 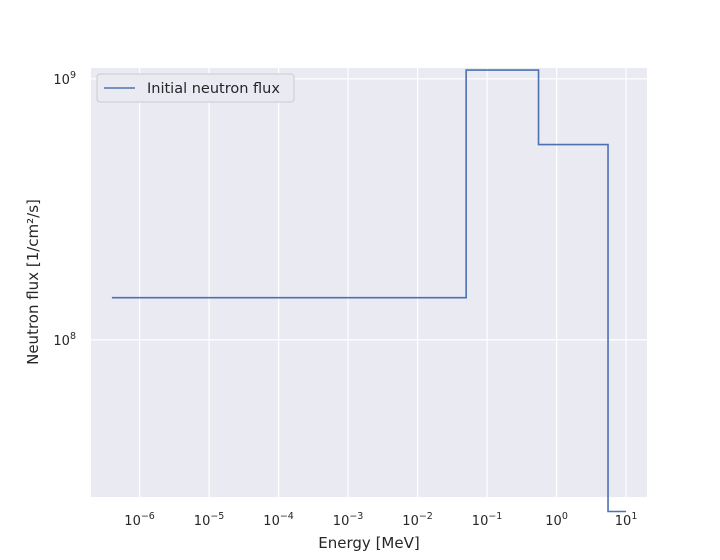 I want to click on x-tick-label: 10¹, so click(x=626, y=520).